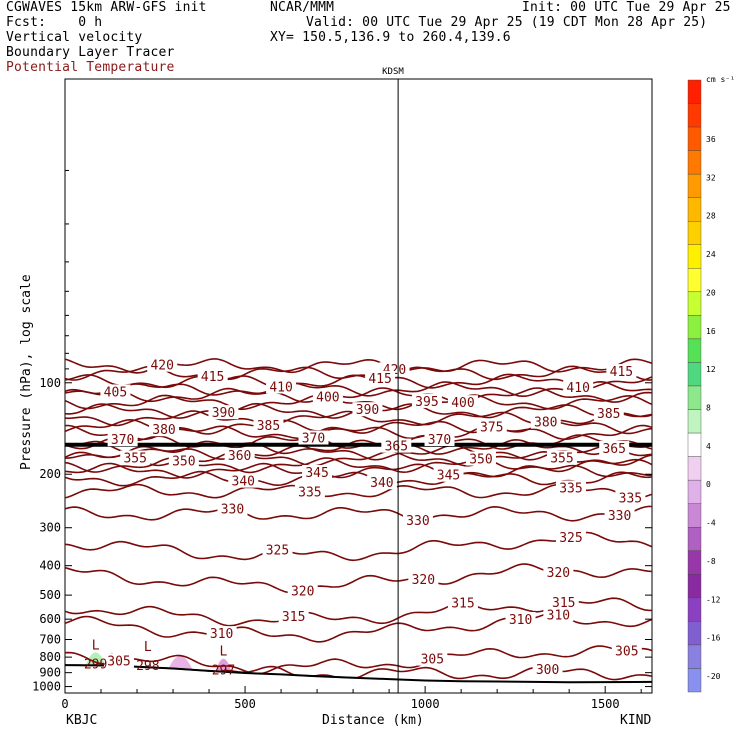 The height and width of the screenshot is (740, 740). Describe the element at coordinates (711, 561) in the screenshot. I see `colorbar-label: -8` at that location.